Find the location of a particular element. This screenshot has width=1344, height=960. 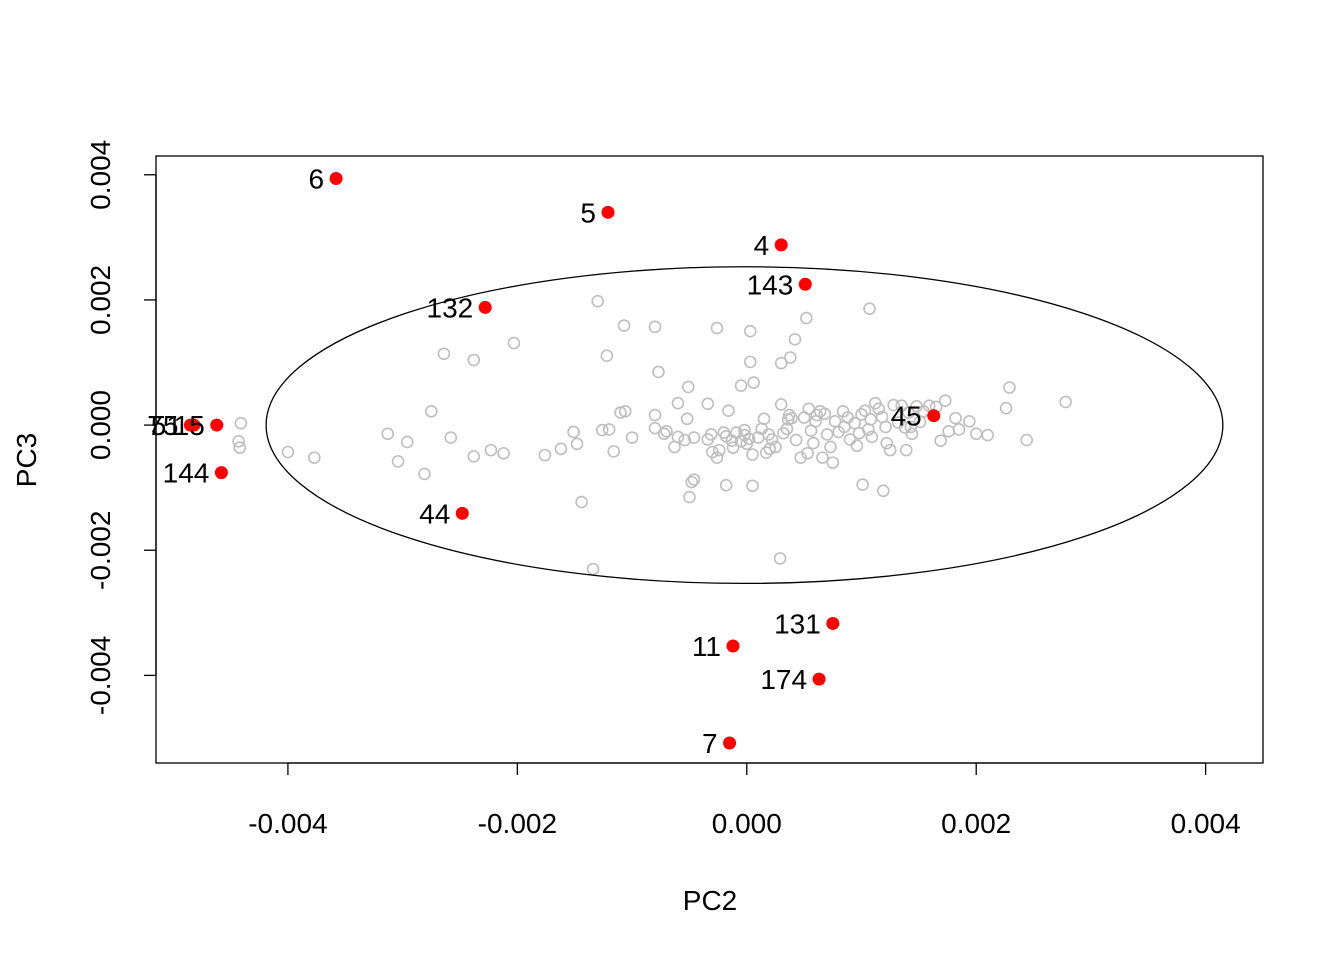

x-tick-label: 0.004 is located at coordinates (1206, 823).